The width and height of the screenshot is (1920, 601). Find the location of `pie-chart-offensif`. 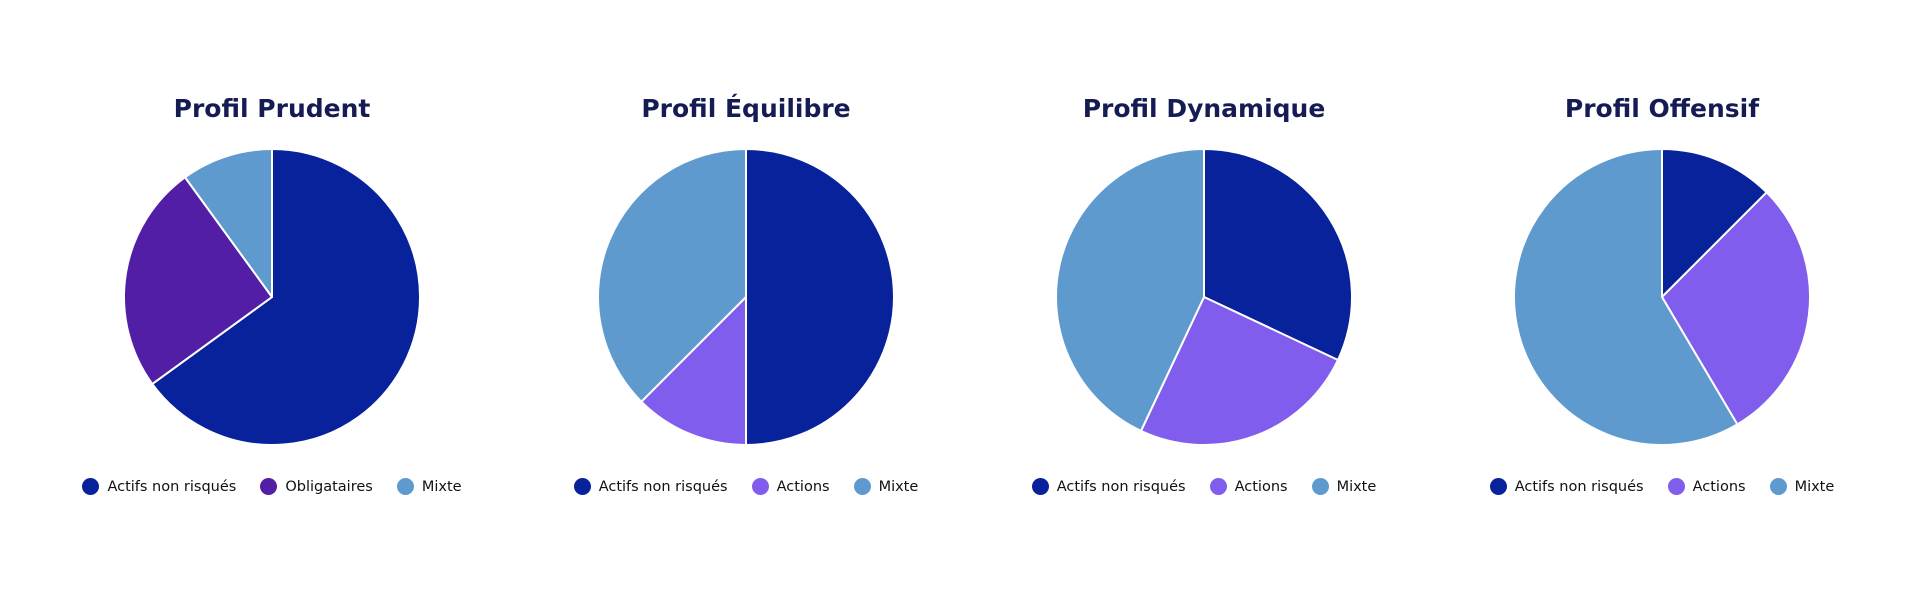

pie-chart-offensif is located at coordinates (1662, 297).